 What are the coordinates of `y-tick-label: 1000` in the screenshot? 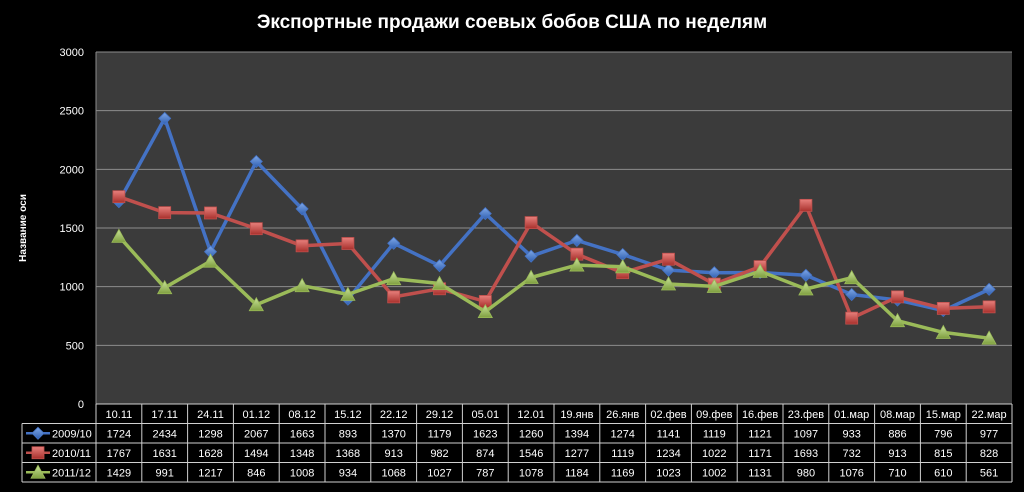 It's located at (72, 288).